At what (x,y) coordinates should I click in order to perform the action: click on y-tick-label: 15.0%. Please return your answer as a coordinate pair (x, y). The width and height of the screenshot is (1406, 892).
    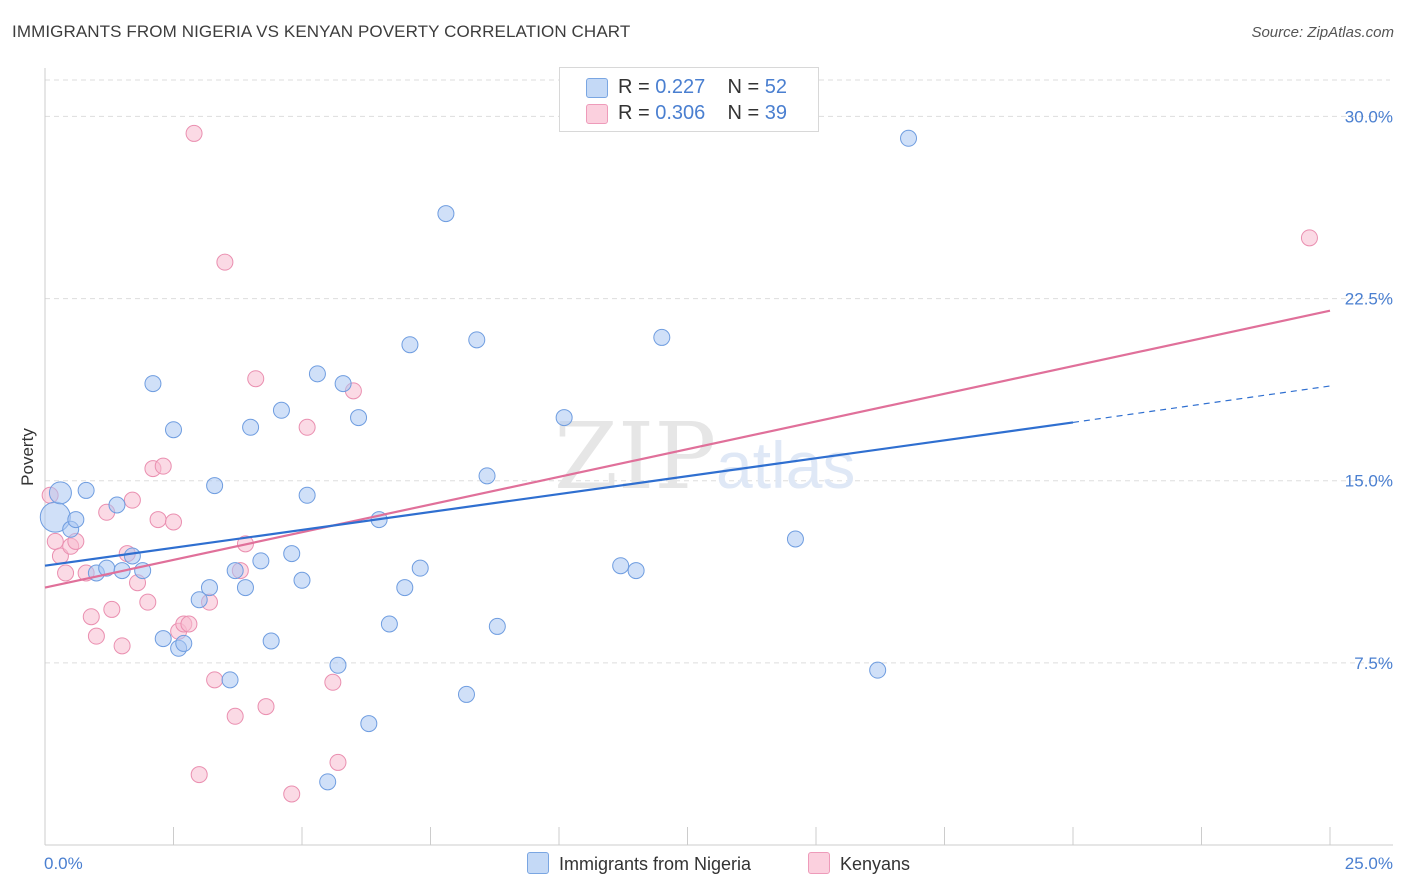
    Looking at the image, I should click on (1369, 481).